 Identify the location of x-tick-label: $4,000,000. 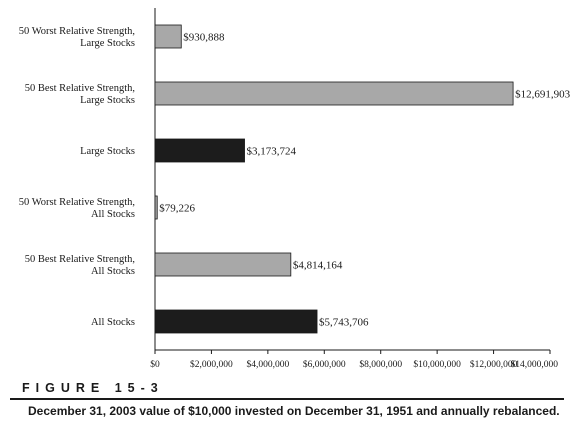
(267, 364).